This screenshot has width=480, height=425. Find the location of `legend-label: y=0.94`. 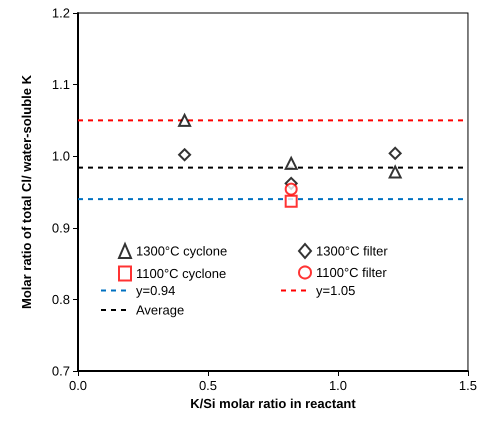

legend-label: y=0.94 is located at coordinates (156, 290).